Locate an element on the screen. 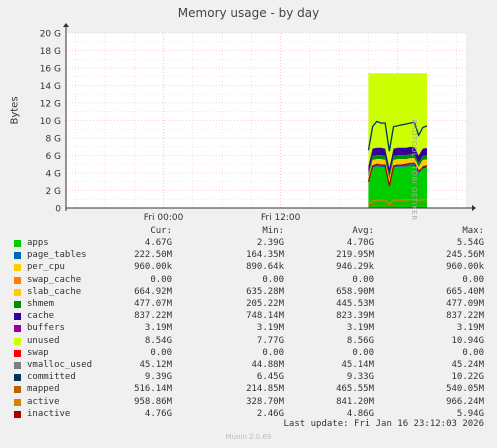  legend-avg-value: 4.70G is located at coordinates (360, 243).